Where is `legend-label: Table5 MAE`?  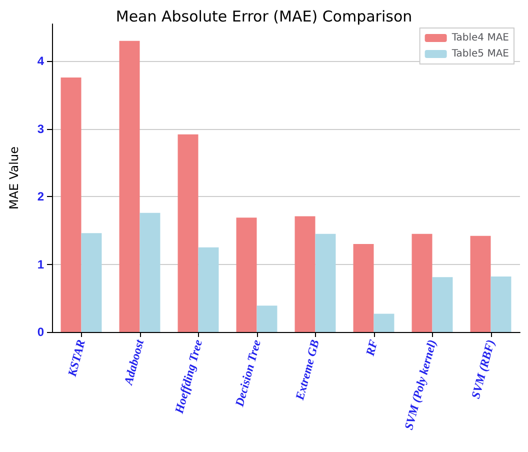
legend-label: Table5 MAE is located at coordinates (479, 54).